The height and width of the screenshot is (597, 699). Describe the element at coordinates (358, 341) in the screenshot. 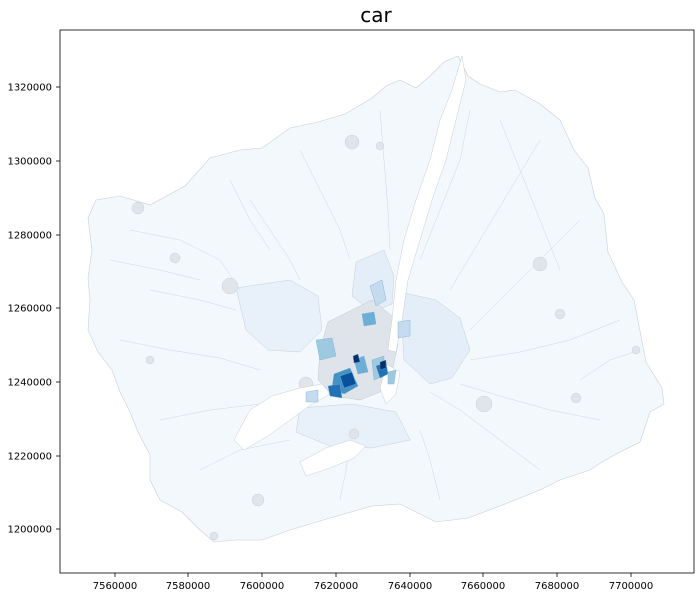

I see `value-hotspots` at that location.